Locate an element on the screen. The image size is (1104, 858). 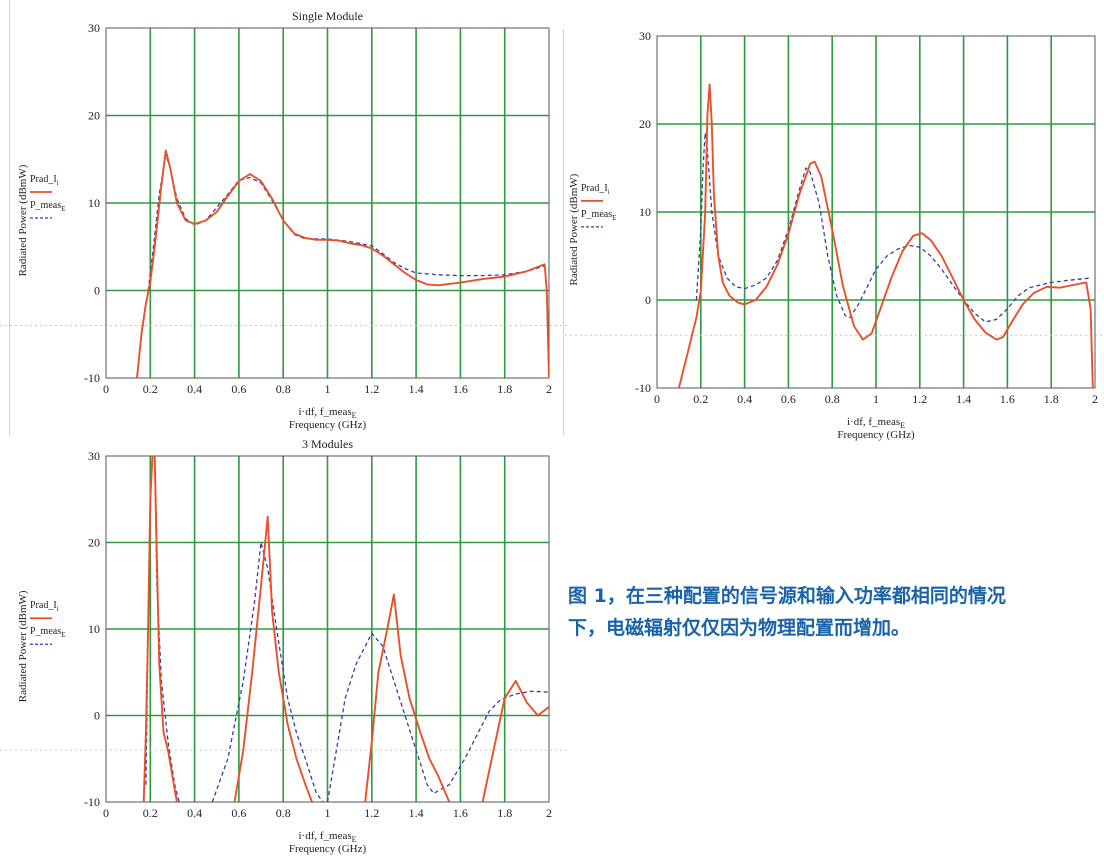
left-edge-line is located at coordinates (9, 217).